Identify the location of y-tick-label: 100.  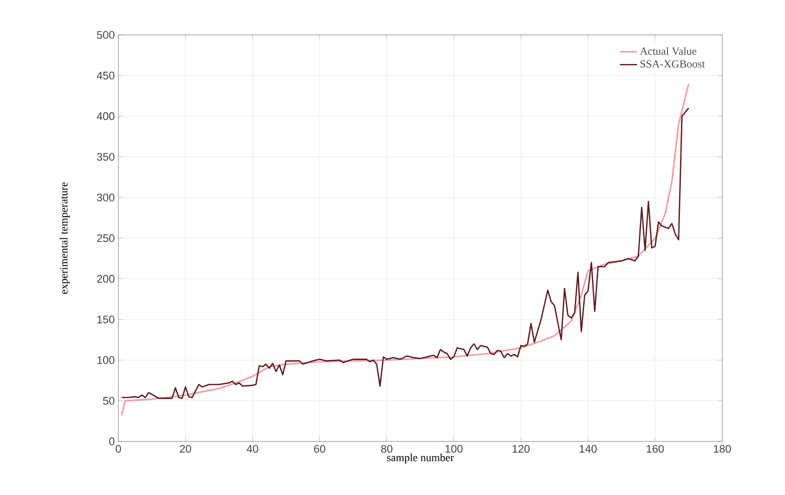
(105, 360).